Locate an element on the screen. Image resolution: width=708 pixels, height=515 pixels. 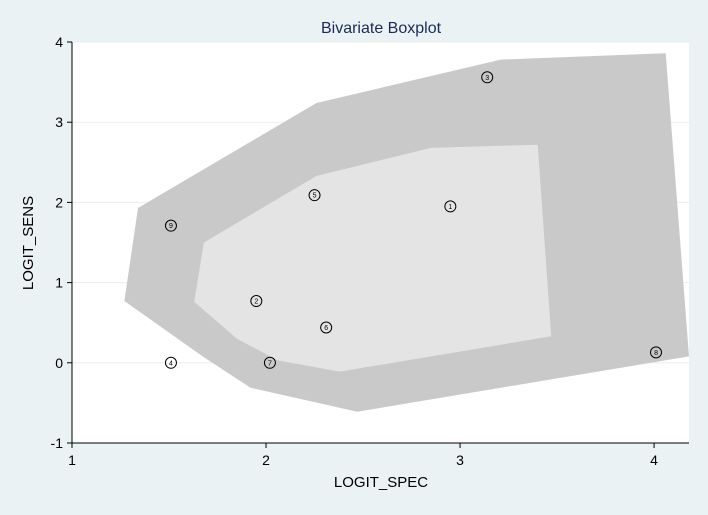
data-point-label: 4 is located at coordinates (171, 363).